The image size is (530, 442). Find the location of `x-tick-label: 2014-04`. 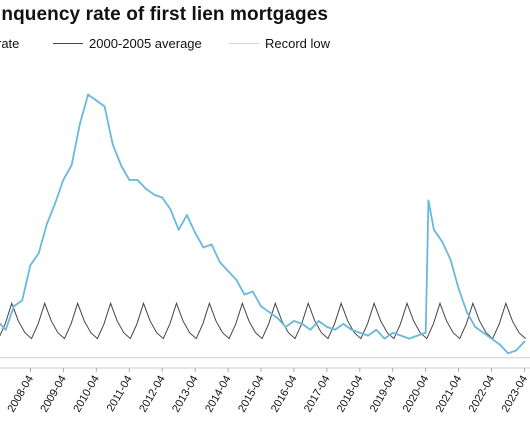

x-tick-label: 2014-04 is located at coordinates (218, 394).